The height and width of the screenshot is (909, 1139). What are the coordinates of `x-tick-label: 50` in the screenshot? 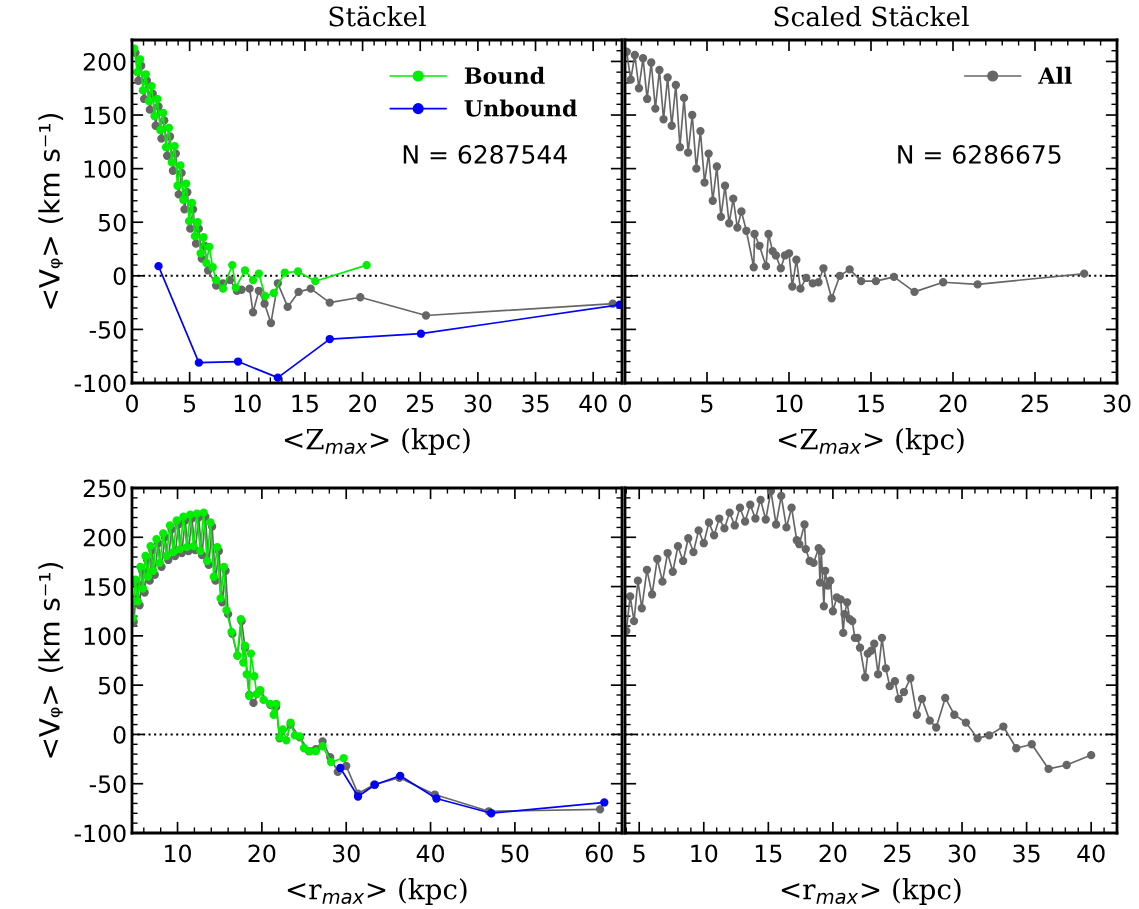 It's located at (515, 853).